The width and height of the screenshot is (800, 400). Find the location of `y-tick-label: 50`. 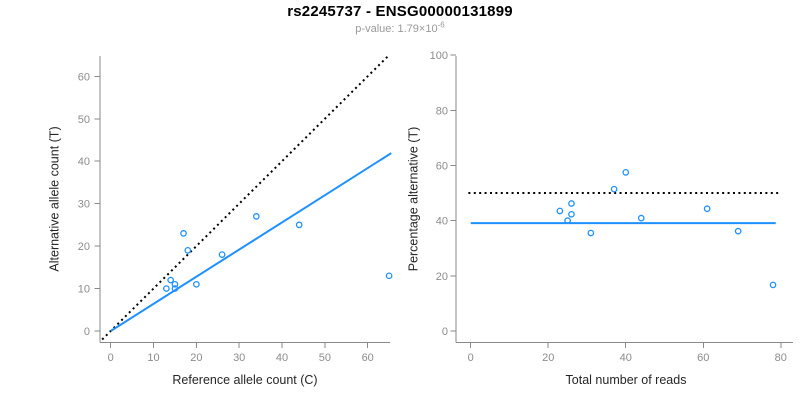

y-tick-label: 50 is located at coordinates (84, 120).